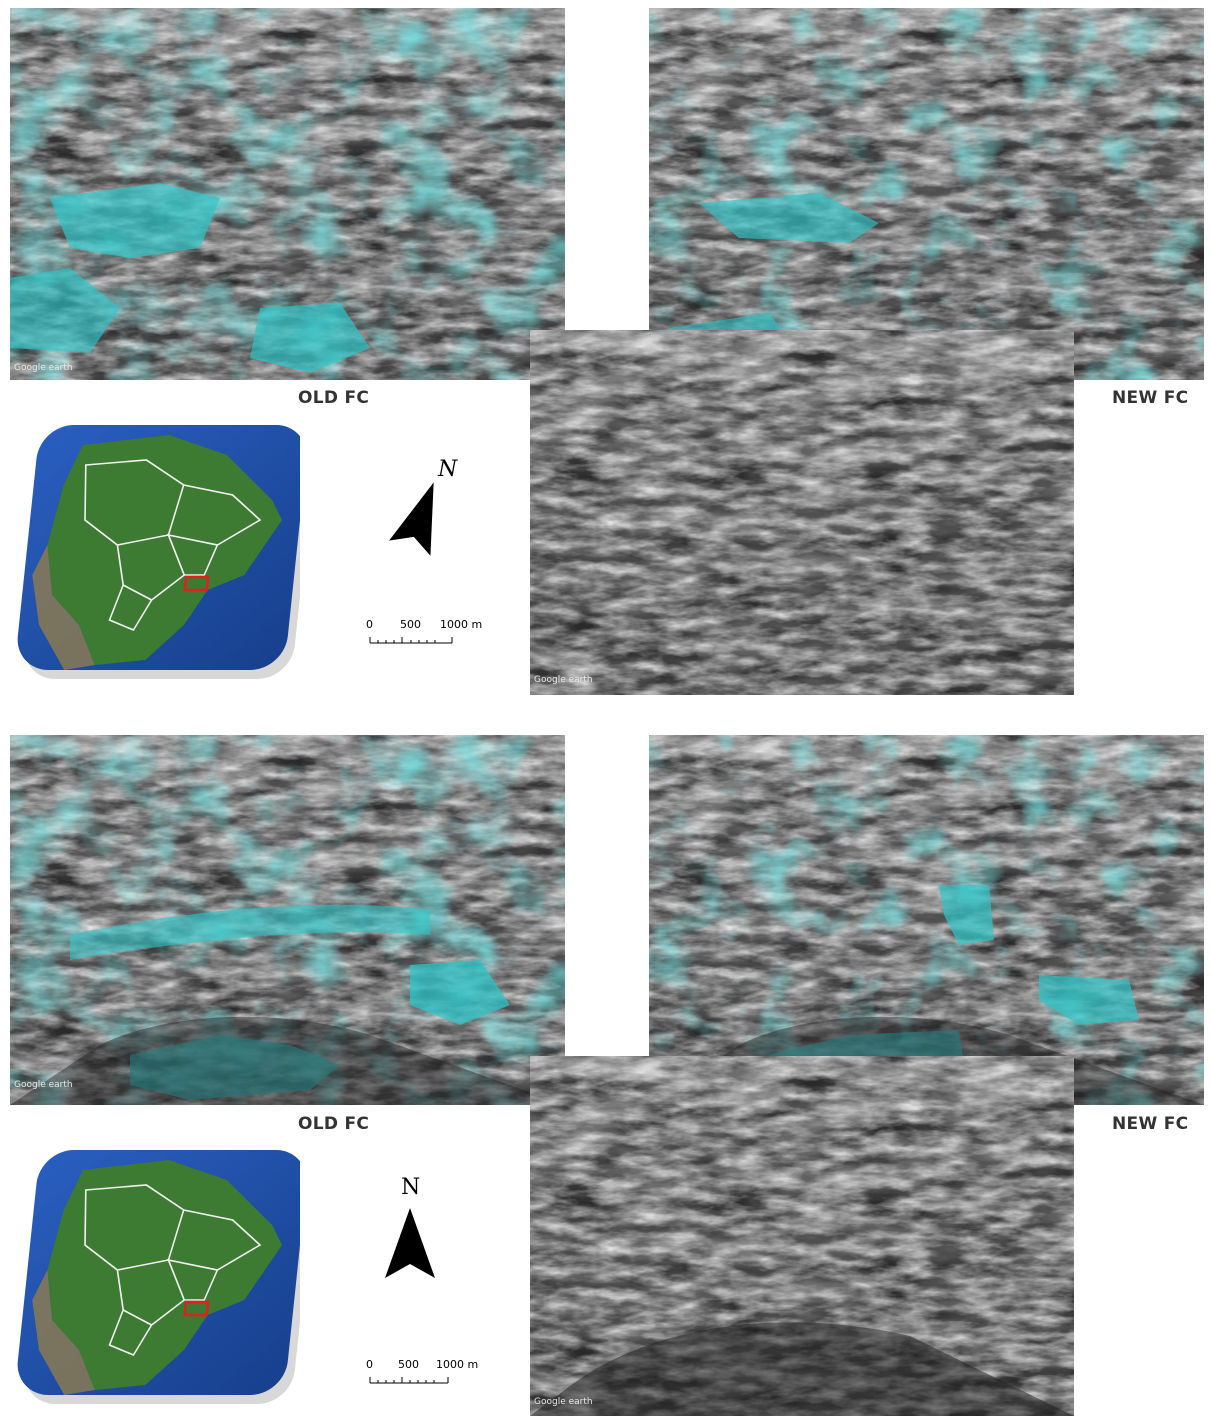  What do you see at coordinates (334, 1124) in the screenshot?
I see `old-fc-caption-2: OLD FC` at bounding box center [334, 1124].